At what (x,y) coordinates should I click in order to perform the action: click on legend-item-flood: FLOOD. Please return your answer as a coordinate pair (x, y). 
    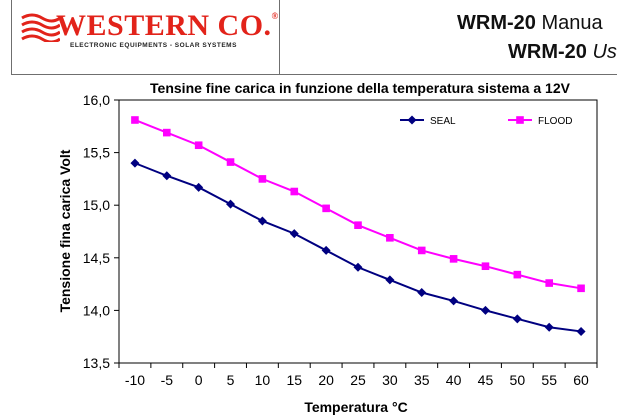
    Looking at the image, I should click on (540, 121).